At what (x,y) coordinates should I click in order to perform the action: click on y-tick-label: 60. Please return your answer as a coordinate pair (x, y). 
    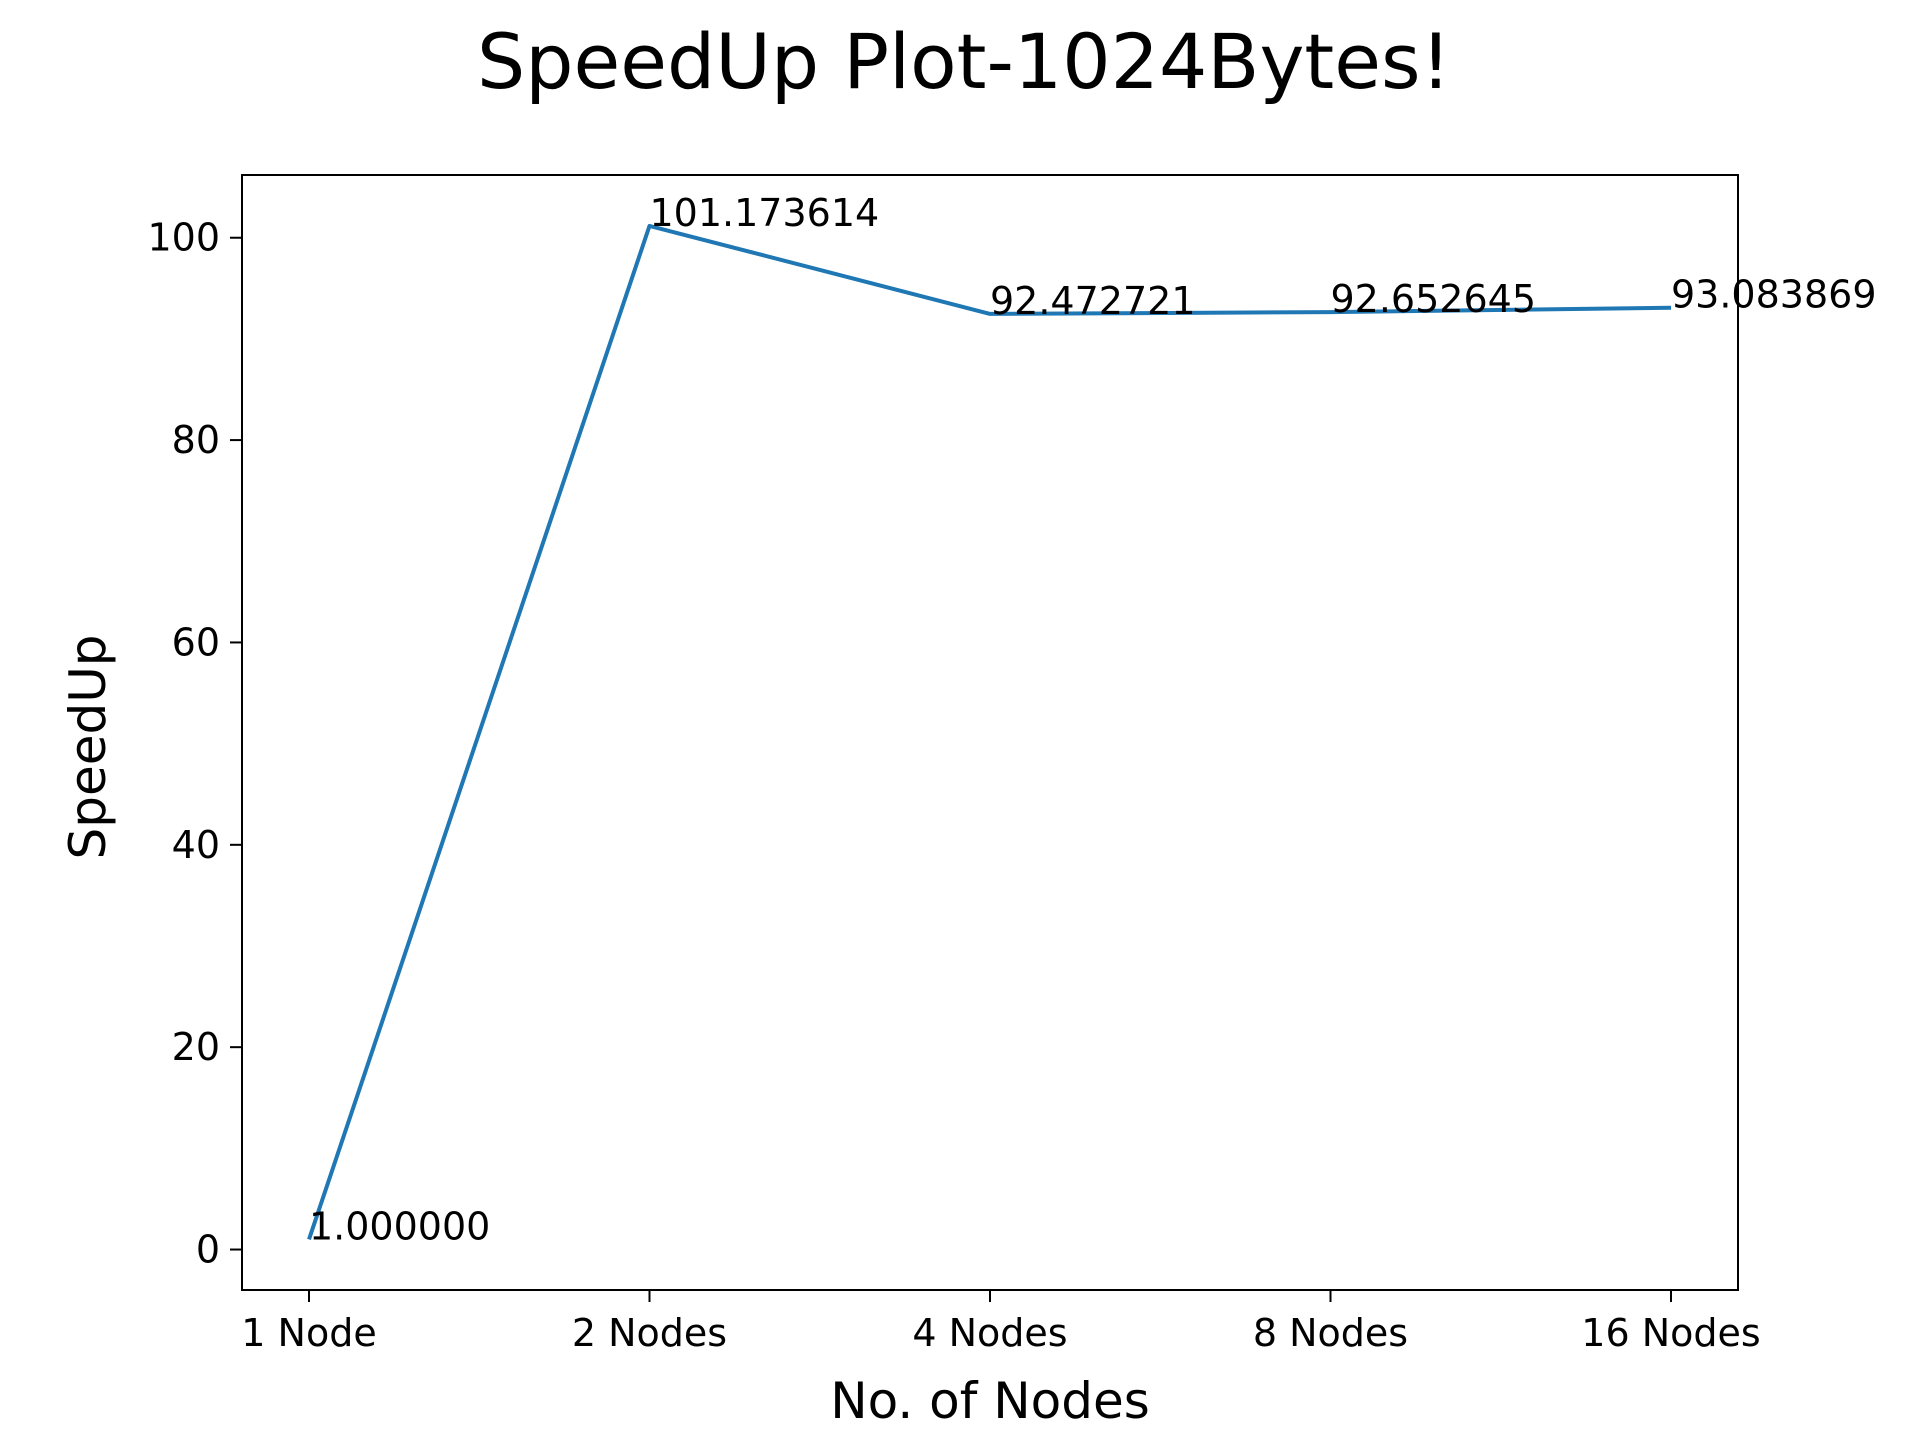
    Looking at the image, I should click on (196, 642).